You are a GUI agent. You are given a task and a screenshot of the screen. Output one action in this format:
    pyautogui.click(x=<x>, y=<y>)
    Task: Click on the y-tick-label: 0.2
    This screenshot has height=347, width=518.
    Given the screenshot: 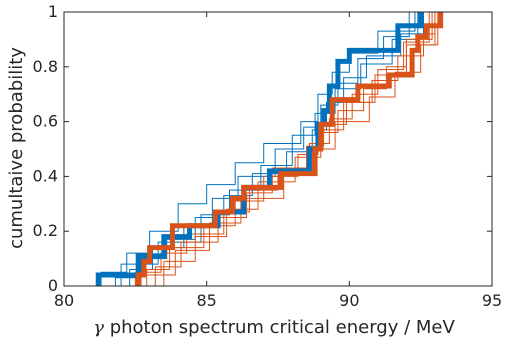 What is the action you would take?
    pyautogui.click(x=45, y=230)
    